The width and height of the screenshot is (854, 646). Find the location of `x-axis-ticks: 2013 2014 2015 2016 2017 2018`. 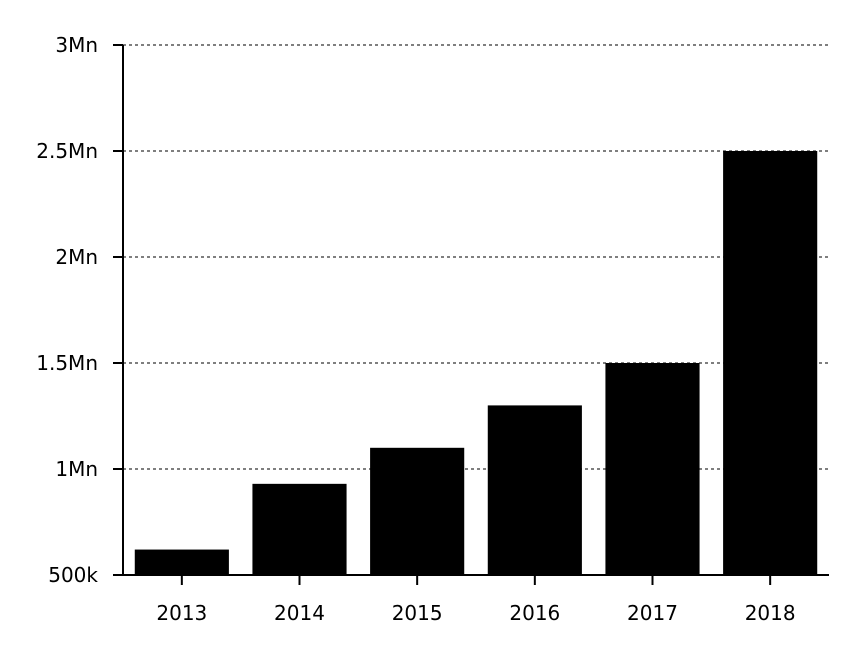

x-axis-ticks: 2013 2014 2015 2016 2017 2018 is located at coordinates (476, 600).